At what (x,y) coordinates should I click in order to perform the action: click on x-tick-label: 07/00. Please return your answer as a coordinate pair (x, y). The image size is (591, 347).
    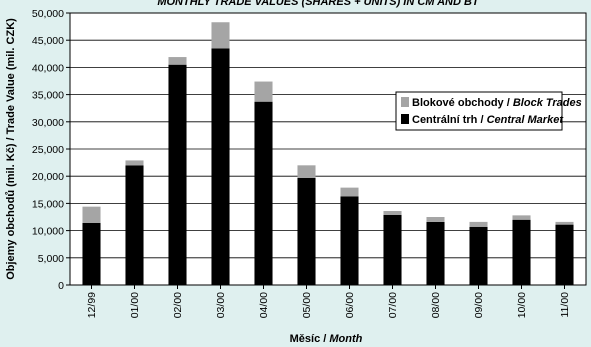
    Looking at the image, I should click on (393, 305).